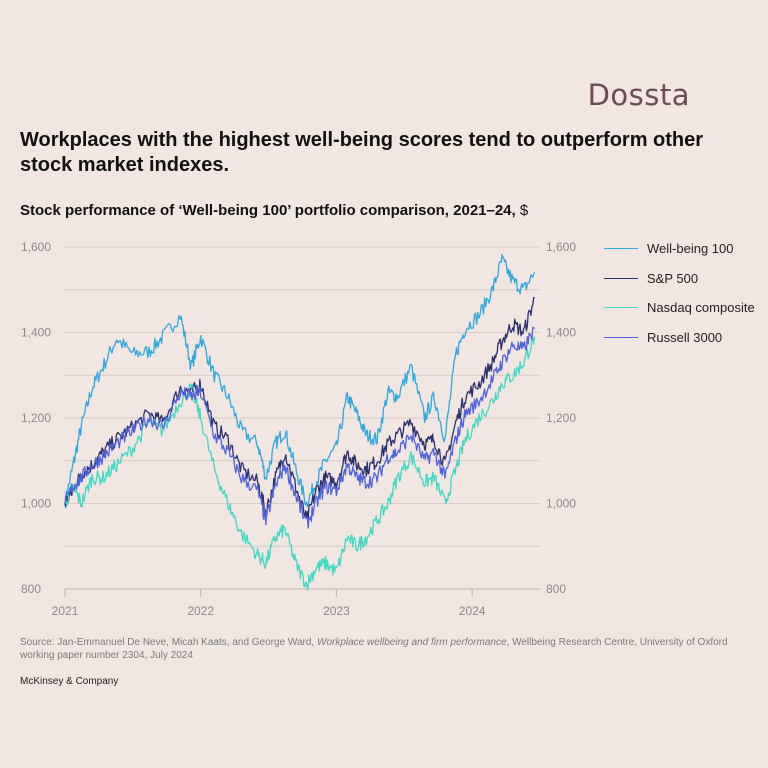 This screenshot has height=768, width=768. I want to click on y-tick-label-left: 1,000, so click(36, 504).